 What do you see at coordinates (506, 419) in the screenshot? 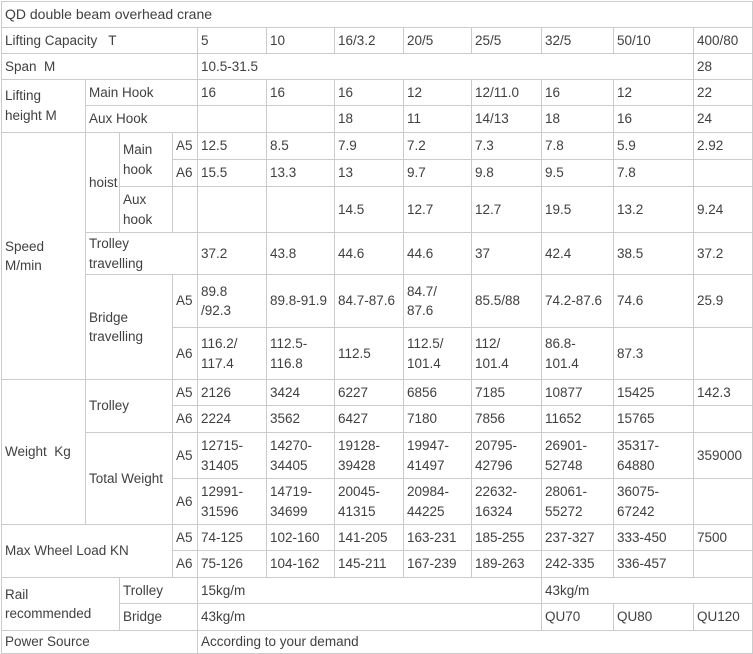
I see `value-cell: 7856` at bounding box center [506, 419].